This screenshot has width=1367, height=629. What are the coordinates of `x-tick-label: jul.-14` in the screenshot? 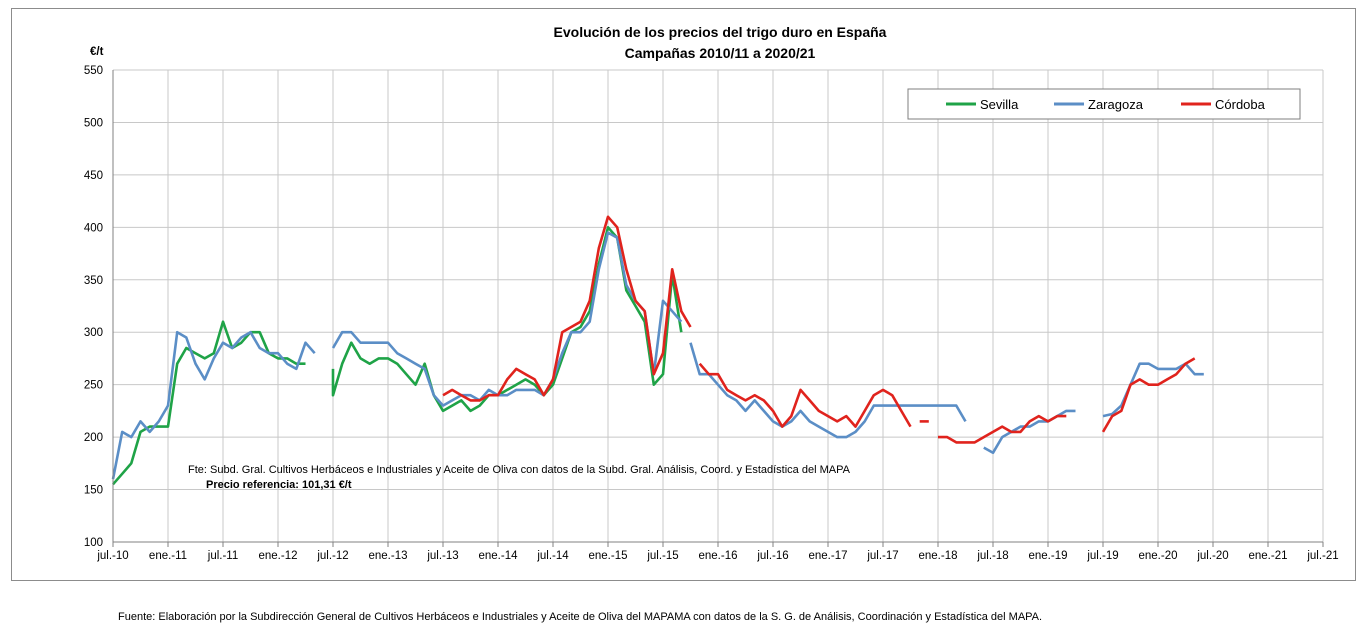 It's located at (552, 556).